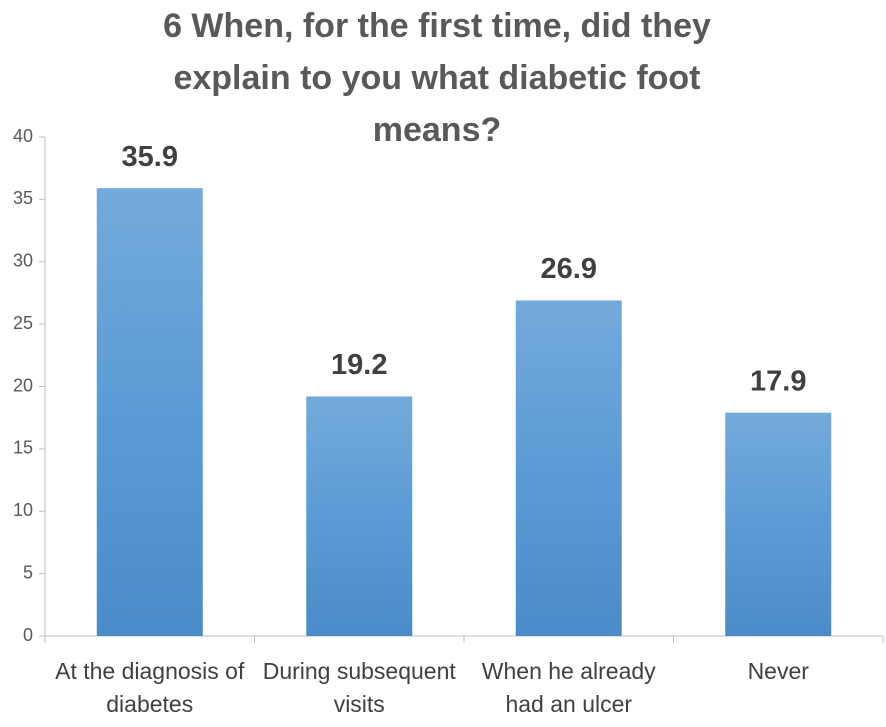 This screenshot has height=727, width=886. What do you see at coordinates (23, 510) in the screenshot?
I see `y-tick-label: 10` at bounding box center [23, 510].